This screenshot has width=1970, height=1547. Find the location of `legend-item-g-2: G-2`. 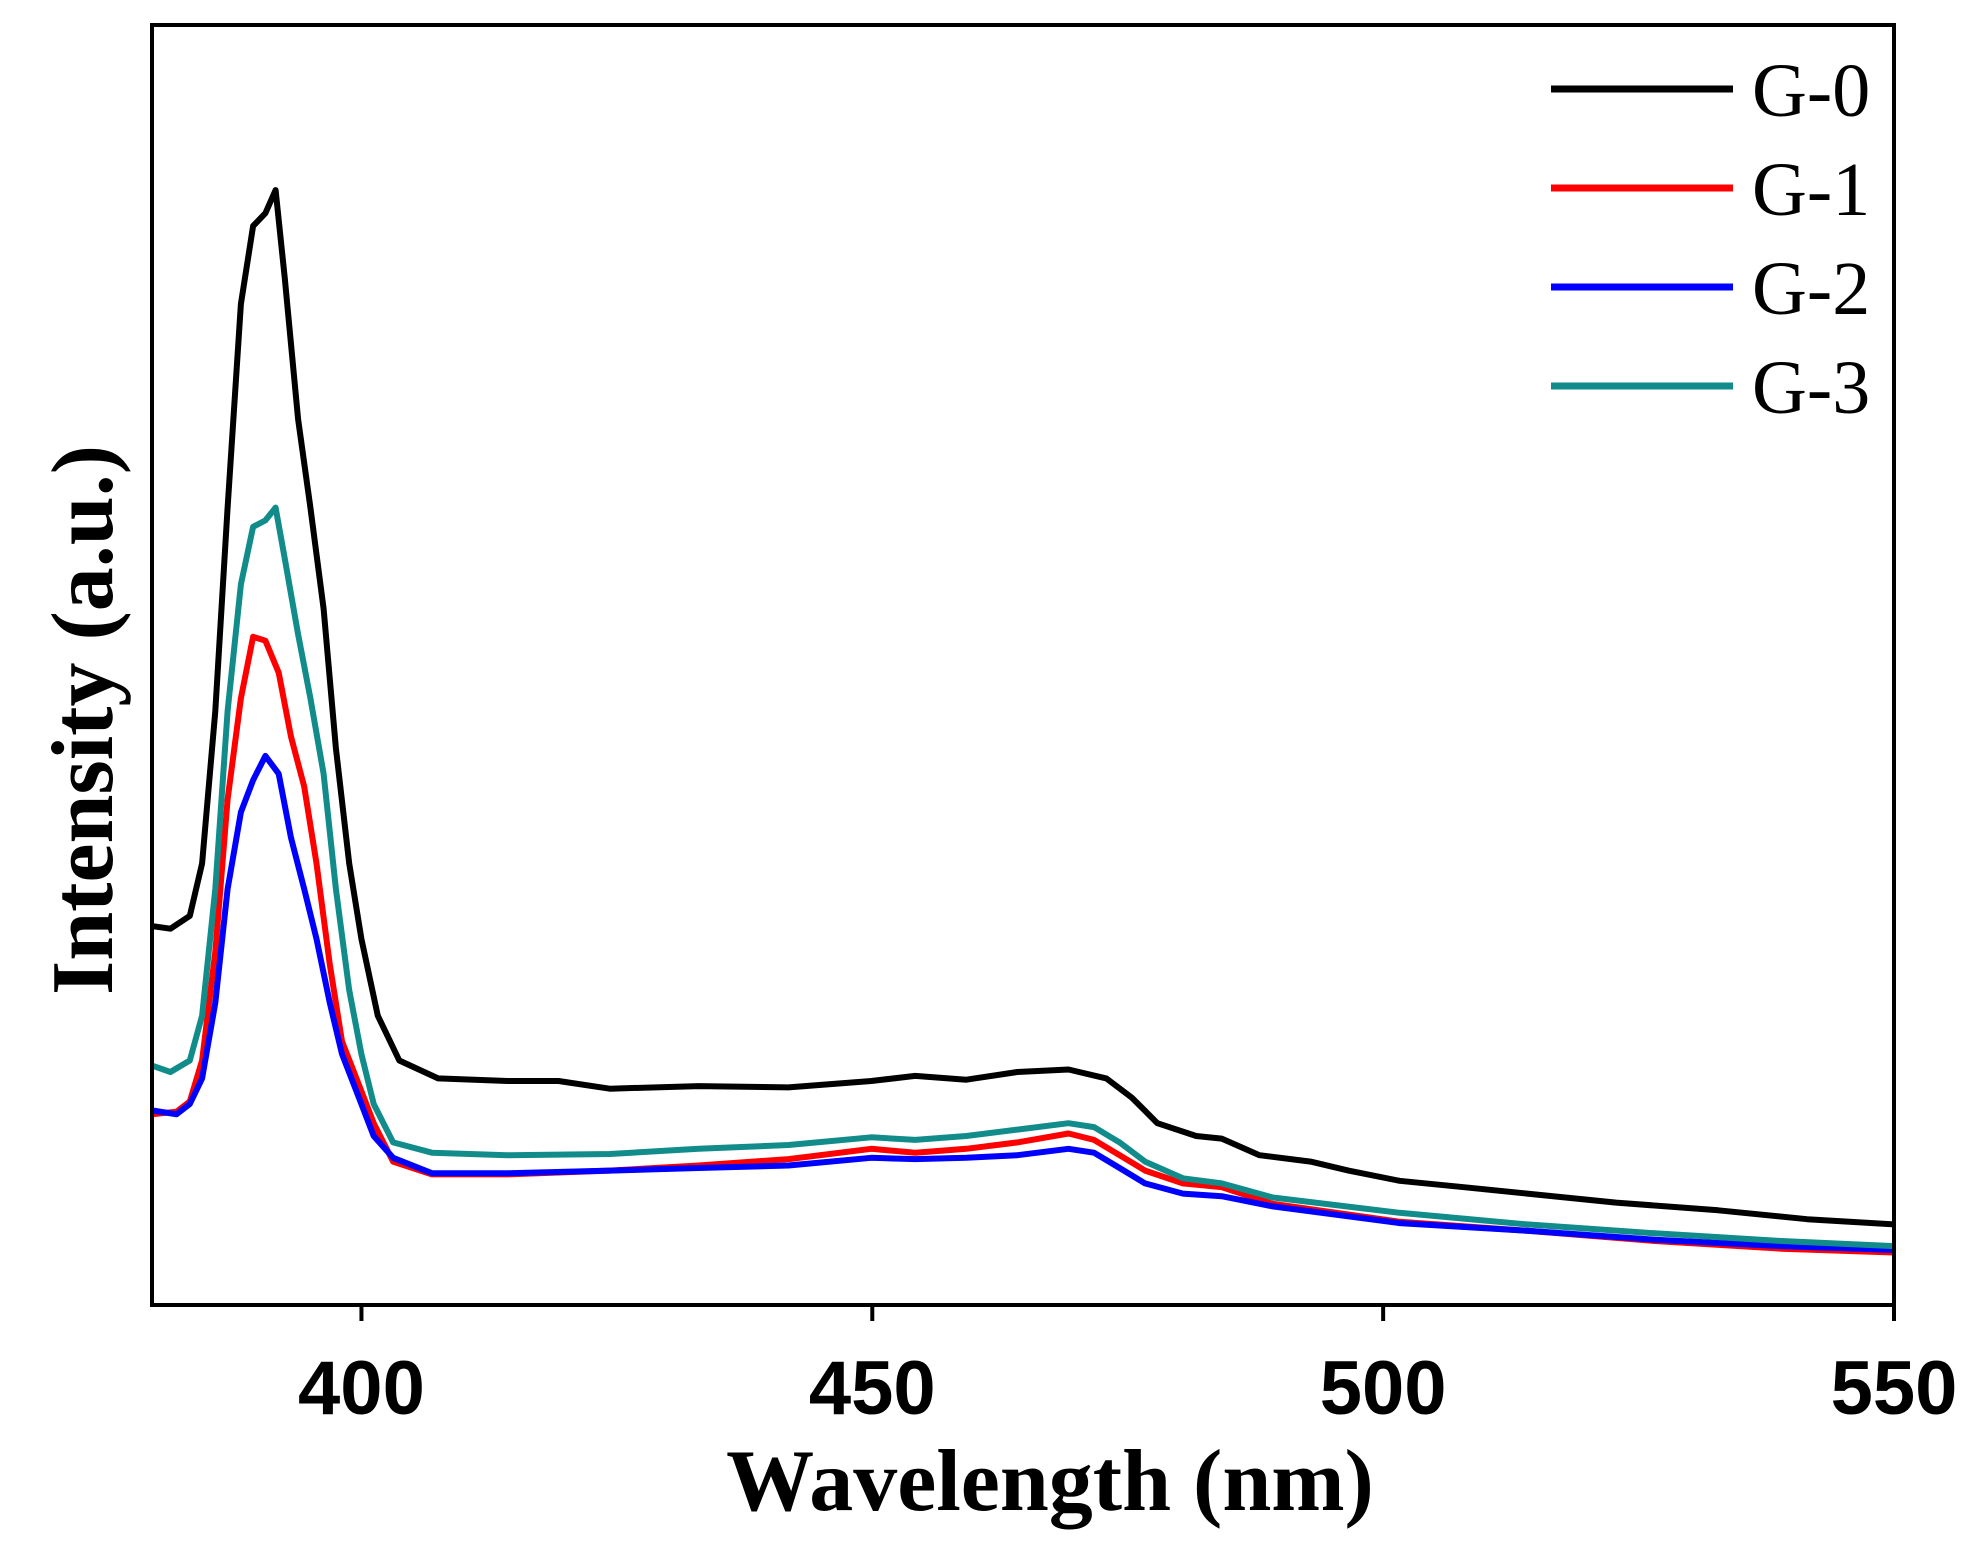

legend-item-g-2: G-2 is located at coordinates (1710, 289).